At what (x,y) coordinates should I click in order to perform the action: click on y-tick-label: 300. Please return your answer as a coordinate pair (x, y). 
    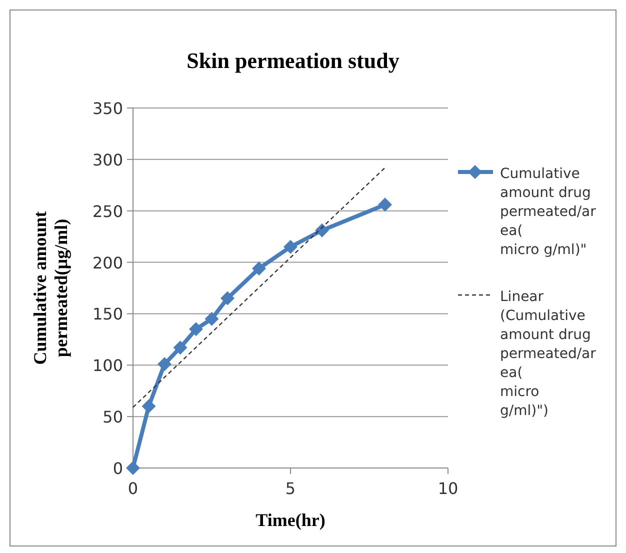
    Looking at the image, I should click on (107, 160).